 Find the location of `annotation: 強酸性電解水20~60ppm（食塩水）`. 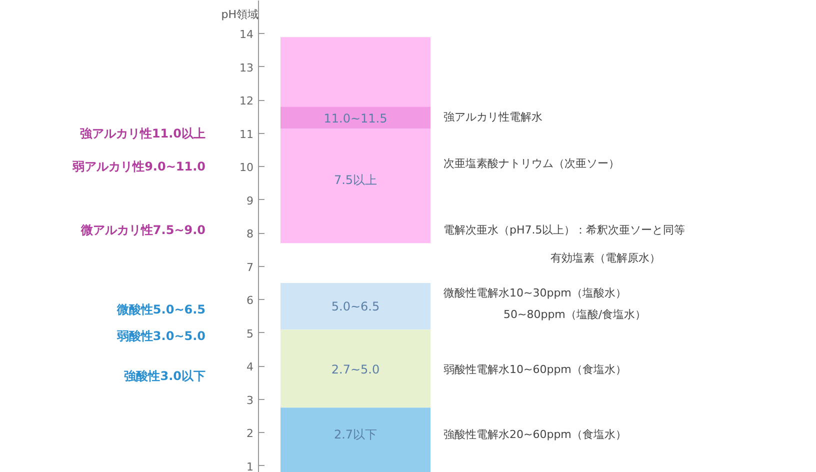

annotation: 強酸性電解水20~60ppm（食塩水） is located at coordinates (535, 434).